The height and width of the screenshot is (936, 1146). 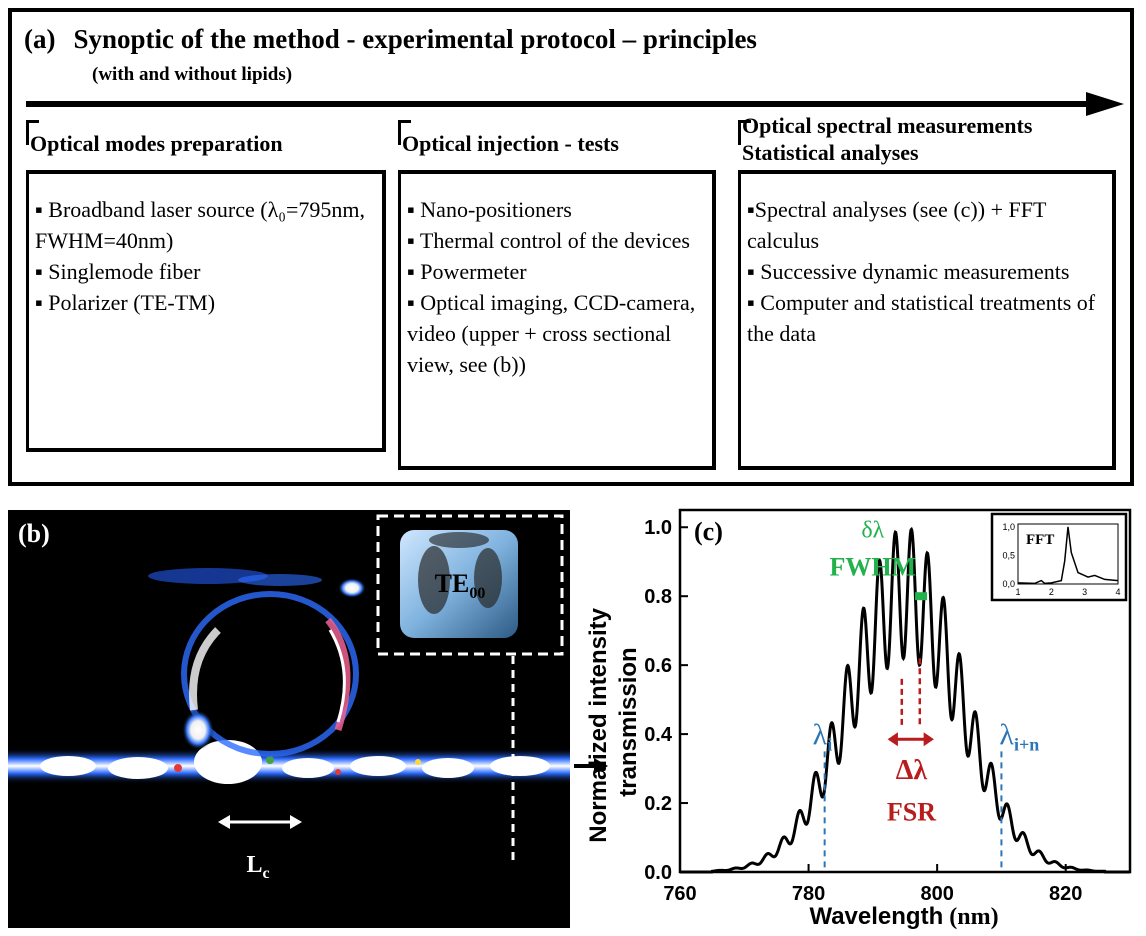 I want to click on process-arrow, so click(x=575, y=104).